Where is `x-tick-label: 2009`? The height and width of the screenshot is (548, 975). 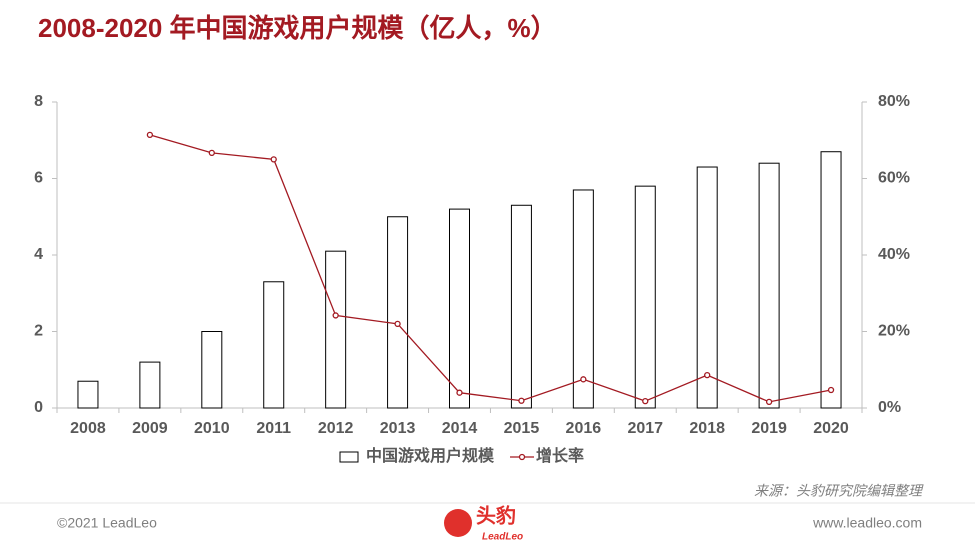 x-tick-label: 2009 is located at coordinates (150, 428).